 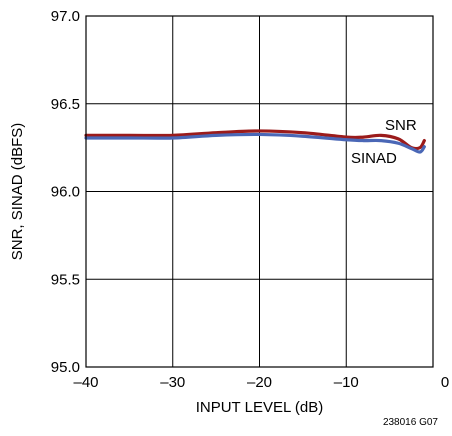 What do you see at coordinates (85, 382) in the screenshot?
I see `x-tick-label: –40` at bounding box center [85, 382].